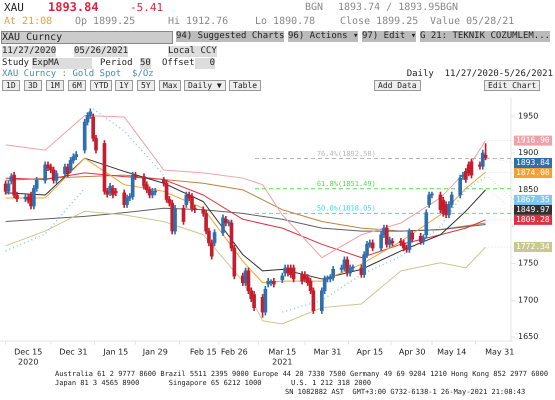  I want to click on data-label: 1874.08, so click(533, 173).